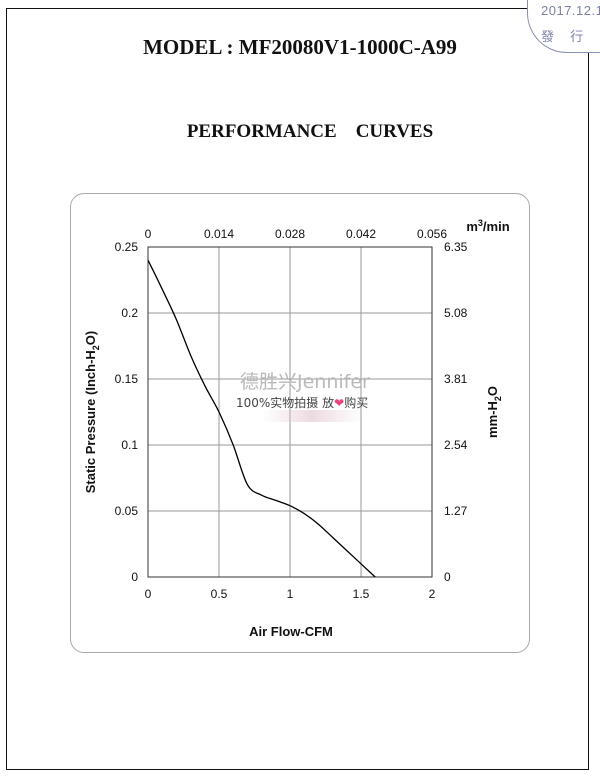  Describe the element at coordinates (432, 234) in the screenshot. I see `secondary-x-tick-label: 0.056` at that location.